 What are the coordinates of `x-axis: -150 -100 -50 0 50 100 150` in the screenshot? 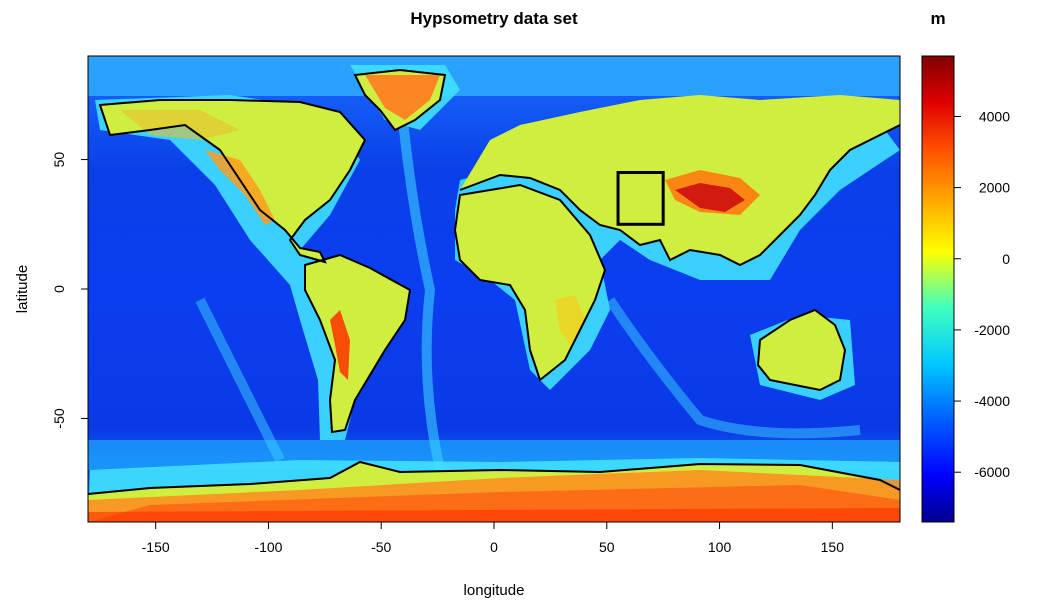 It's located at (493, 538).